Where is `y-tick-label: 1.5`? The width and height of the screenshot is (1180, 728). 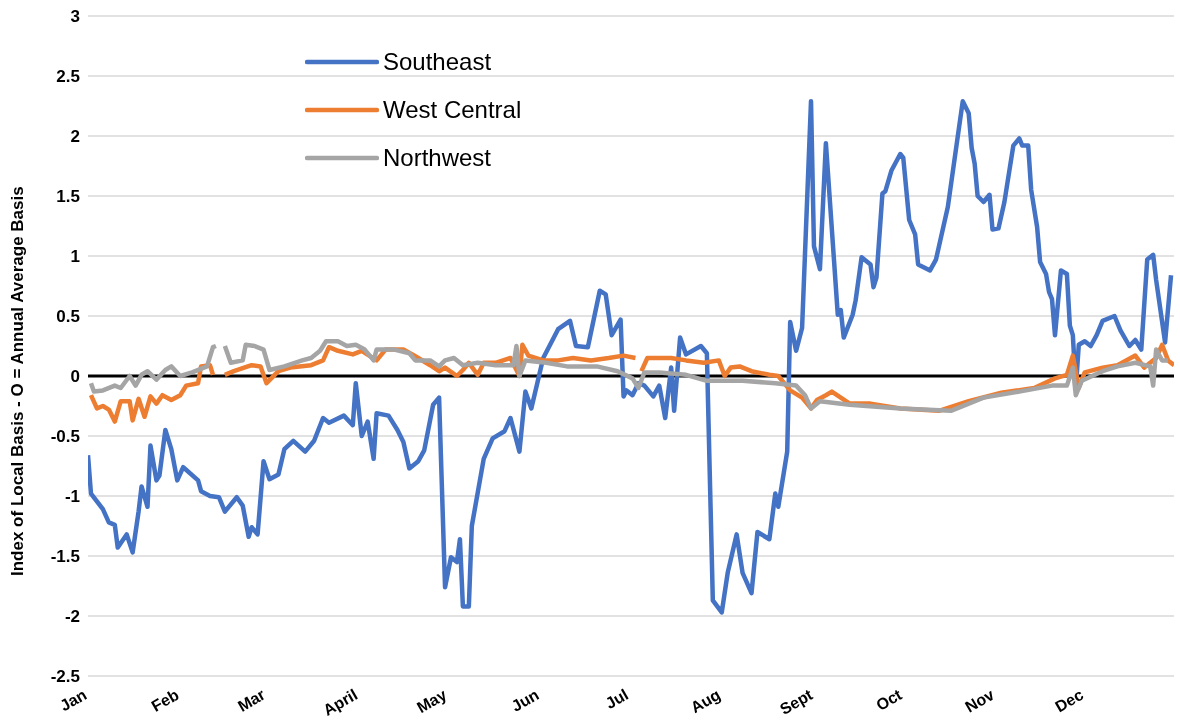 y-tick-label: 1.5 is located at coordinates (68, 197).